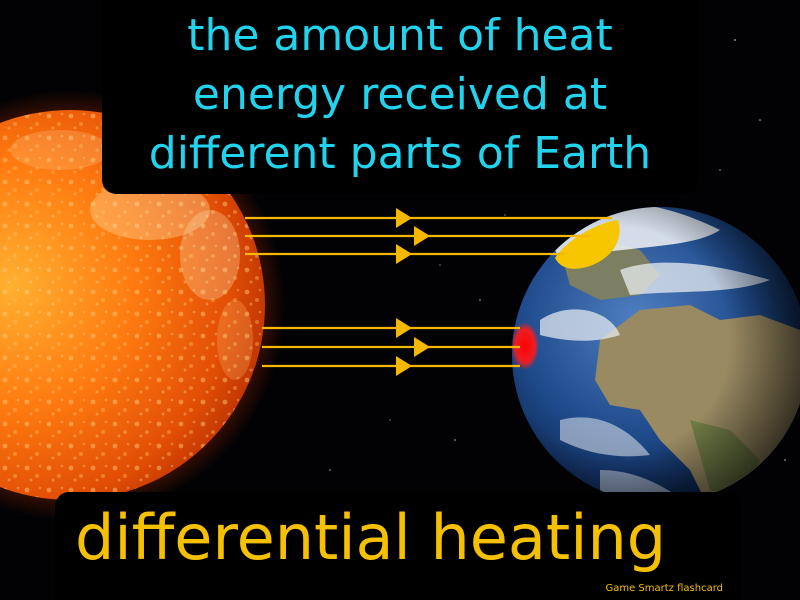 Image resolution: width=800 pixels, height=600 pixels. What do you see at coordinates (664, 588) in the screenshot?
I see `brand-label: Game Smartz flashcard` at bounding box center [664, 588].